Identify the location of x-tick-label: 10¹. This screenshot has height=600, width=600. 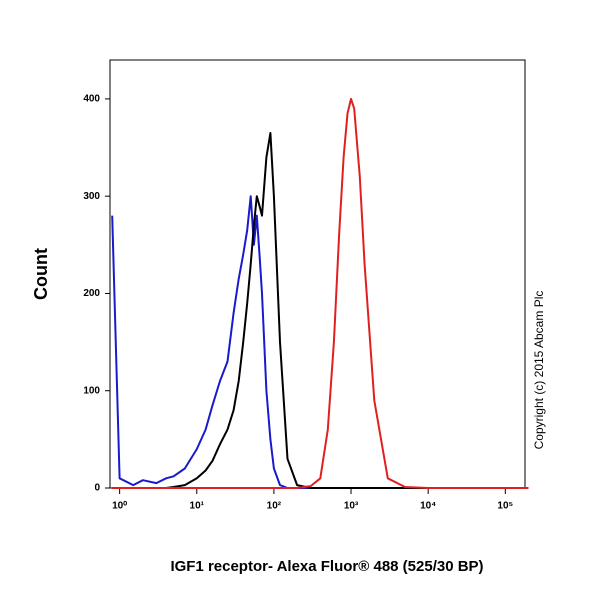
(197, 506).